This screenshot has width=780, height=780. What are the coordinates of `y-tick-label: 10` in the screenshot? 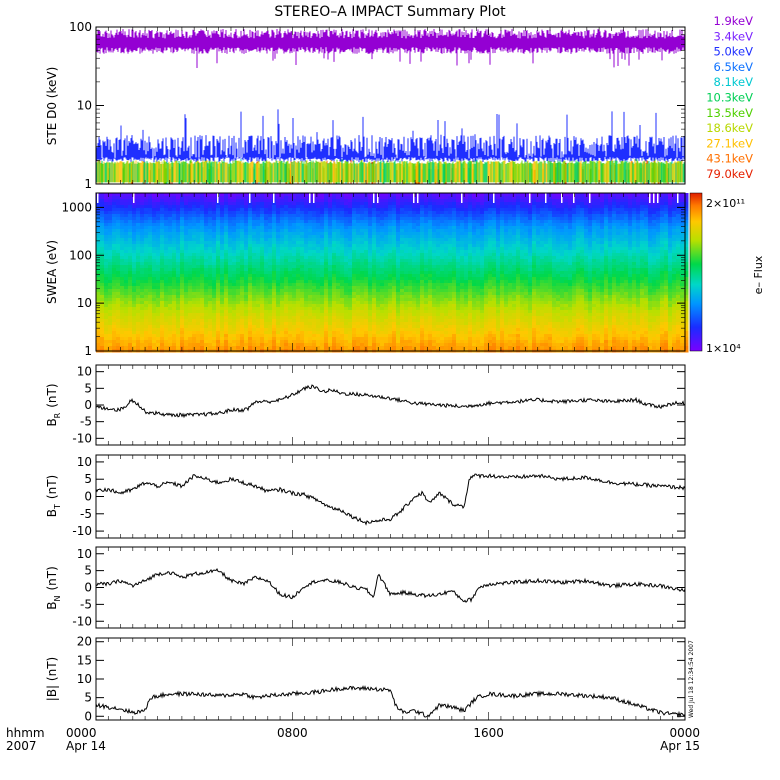 It's located at (84, 106).